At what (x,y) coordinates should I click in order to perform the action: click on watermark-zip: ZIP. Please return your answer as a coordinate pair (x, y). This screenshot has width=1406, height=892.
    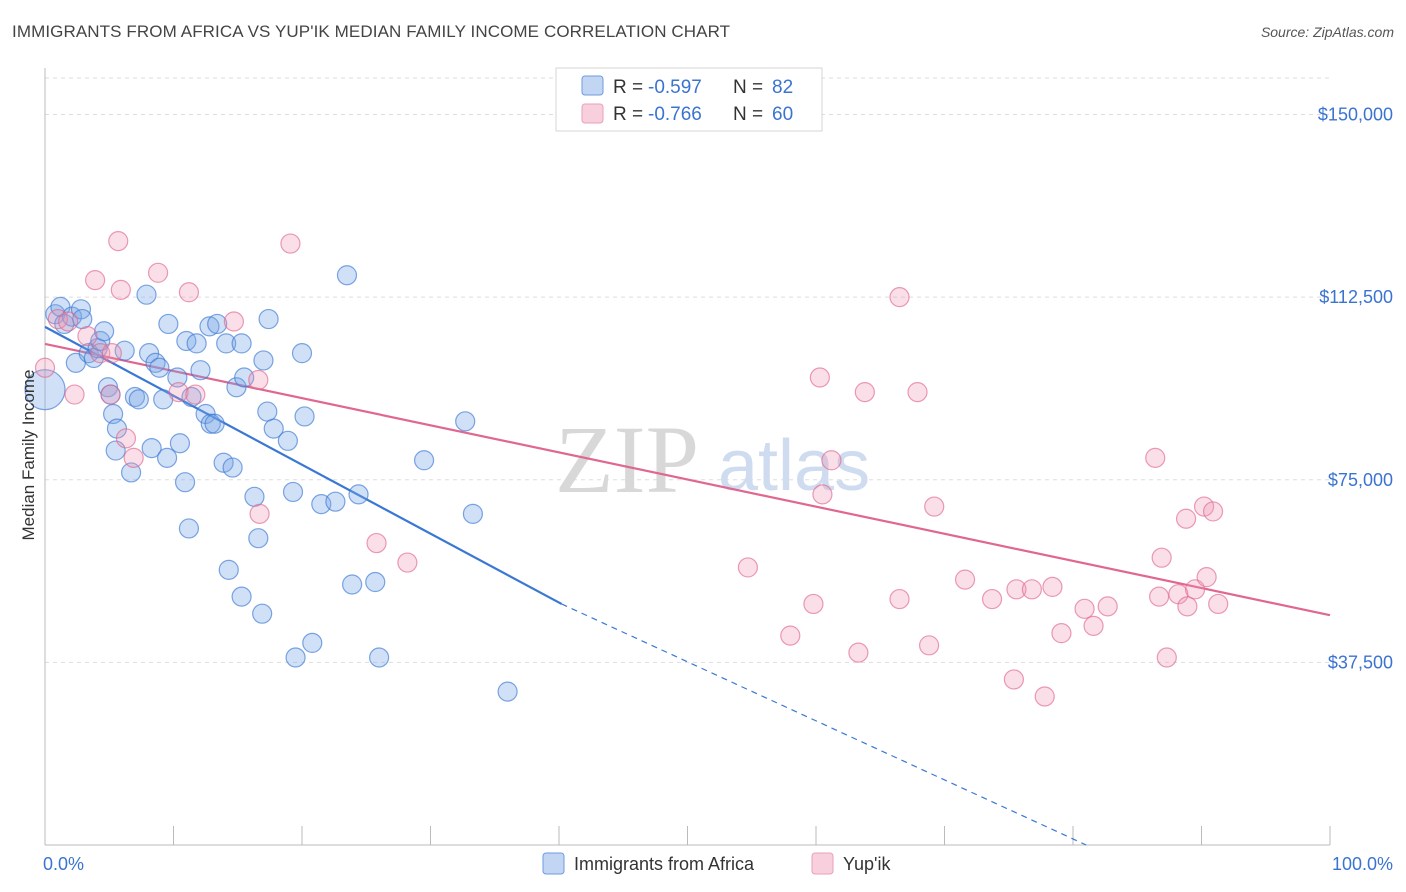
    Looking at the image, I should click on (627, 459).